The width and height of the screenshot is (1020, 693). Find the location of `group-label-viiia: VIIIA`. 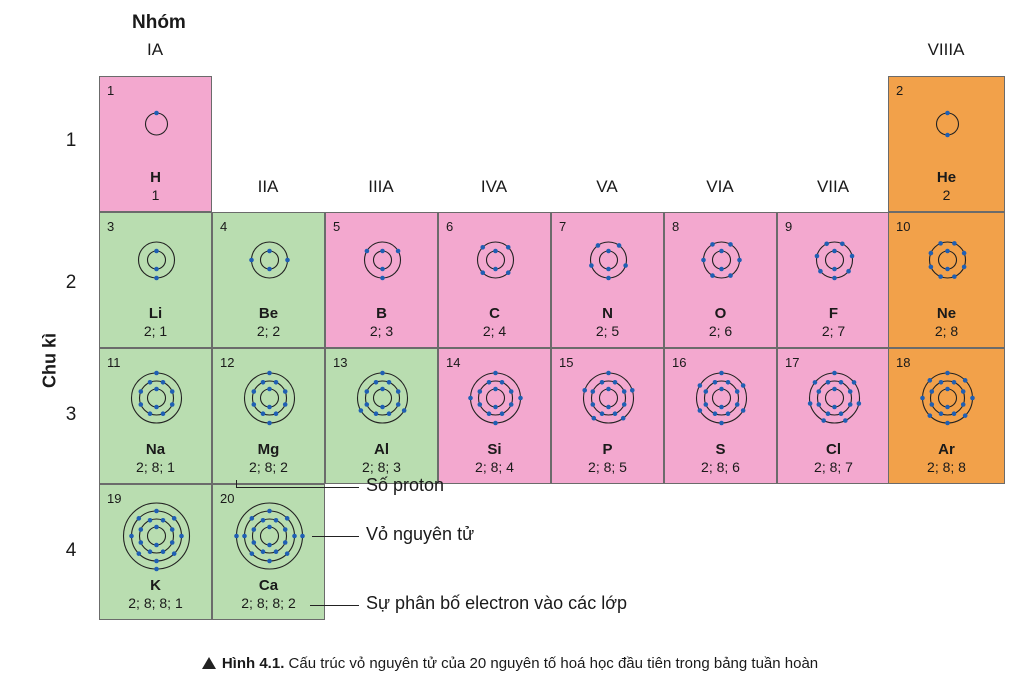

group-label-viiia: VIIIA is located at coordinates (946, 49).